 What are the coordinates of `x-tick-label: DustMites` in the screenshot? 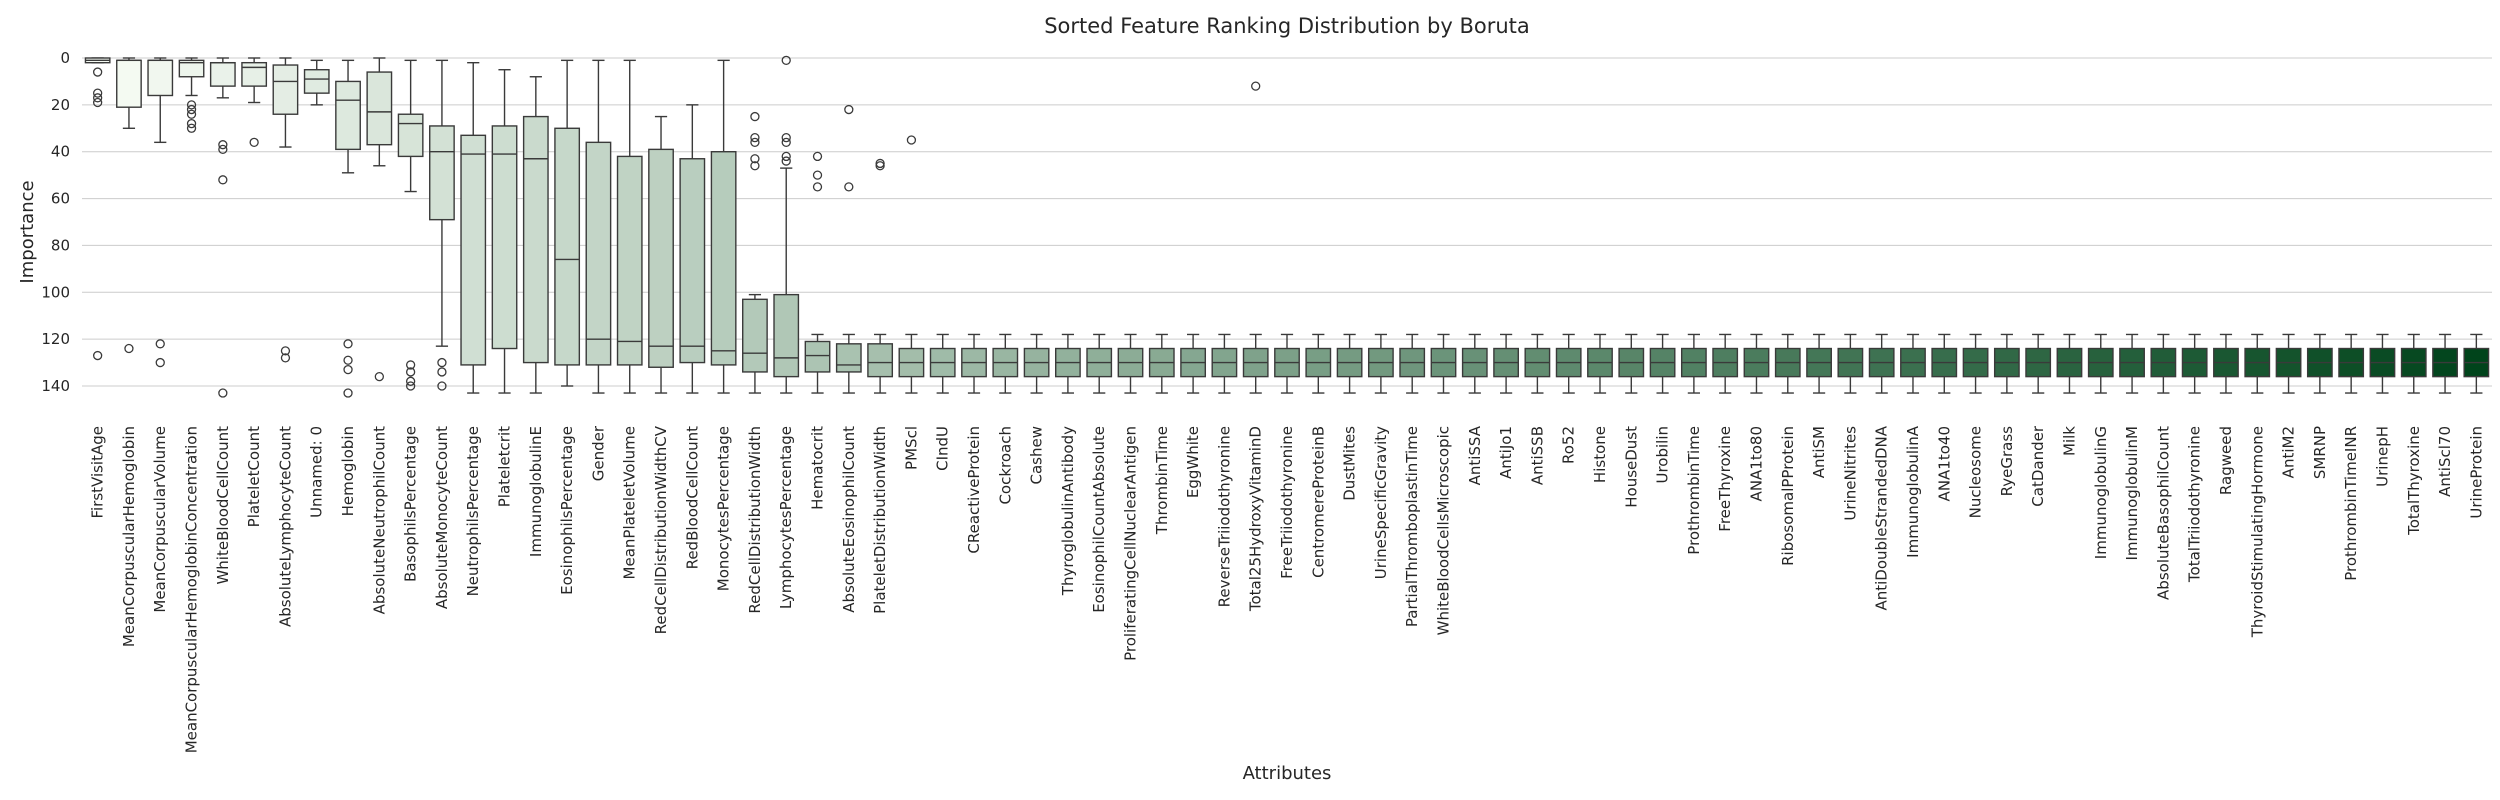 It's located at (1350, 463).